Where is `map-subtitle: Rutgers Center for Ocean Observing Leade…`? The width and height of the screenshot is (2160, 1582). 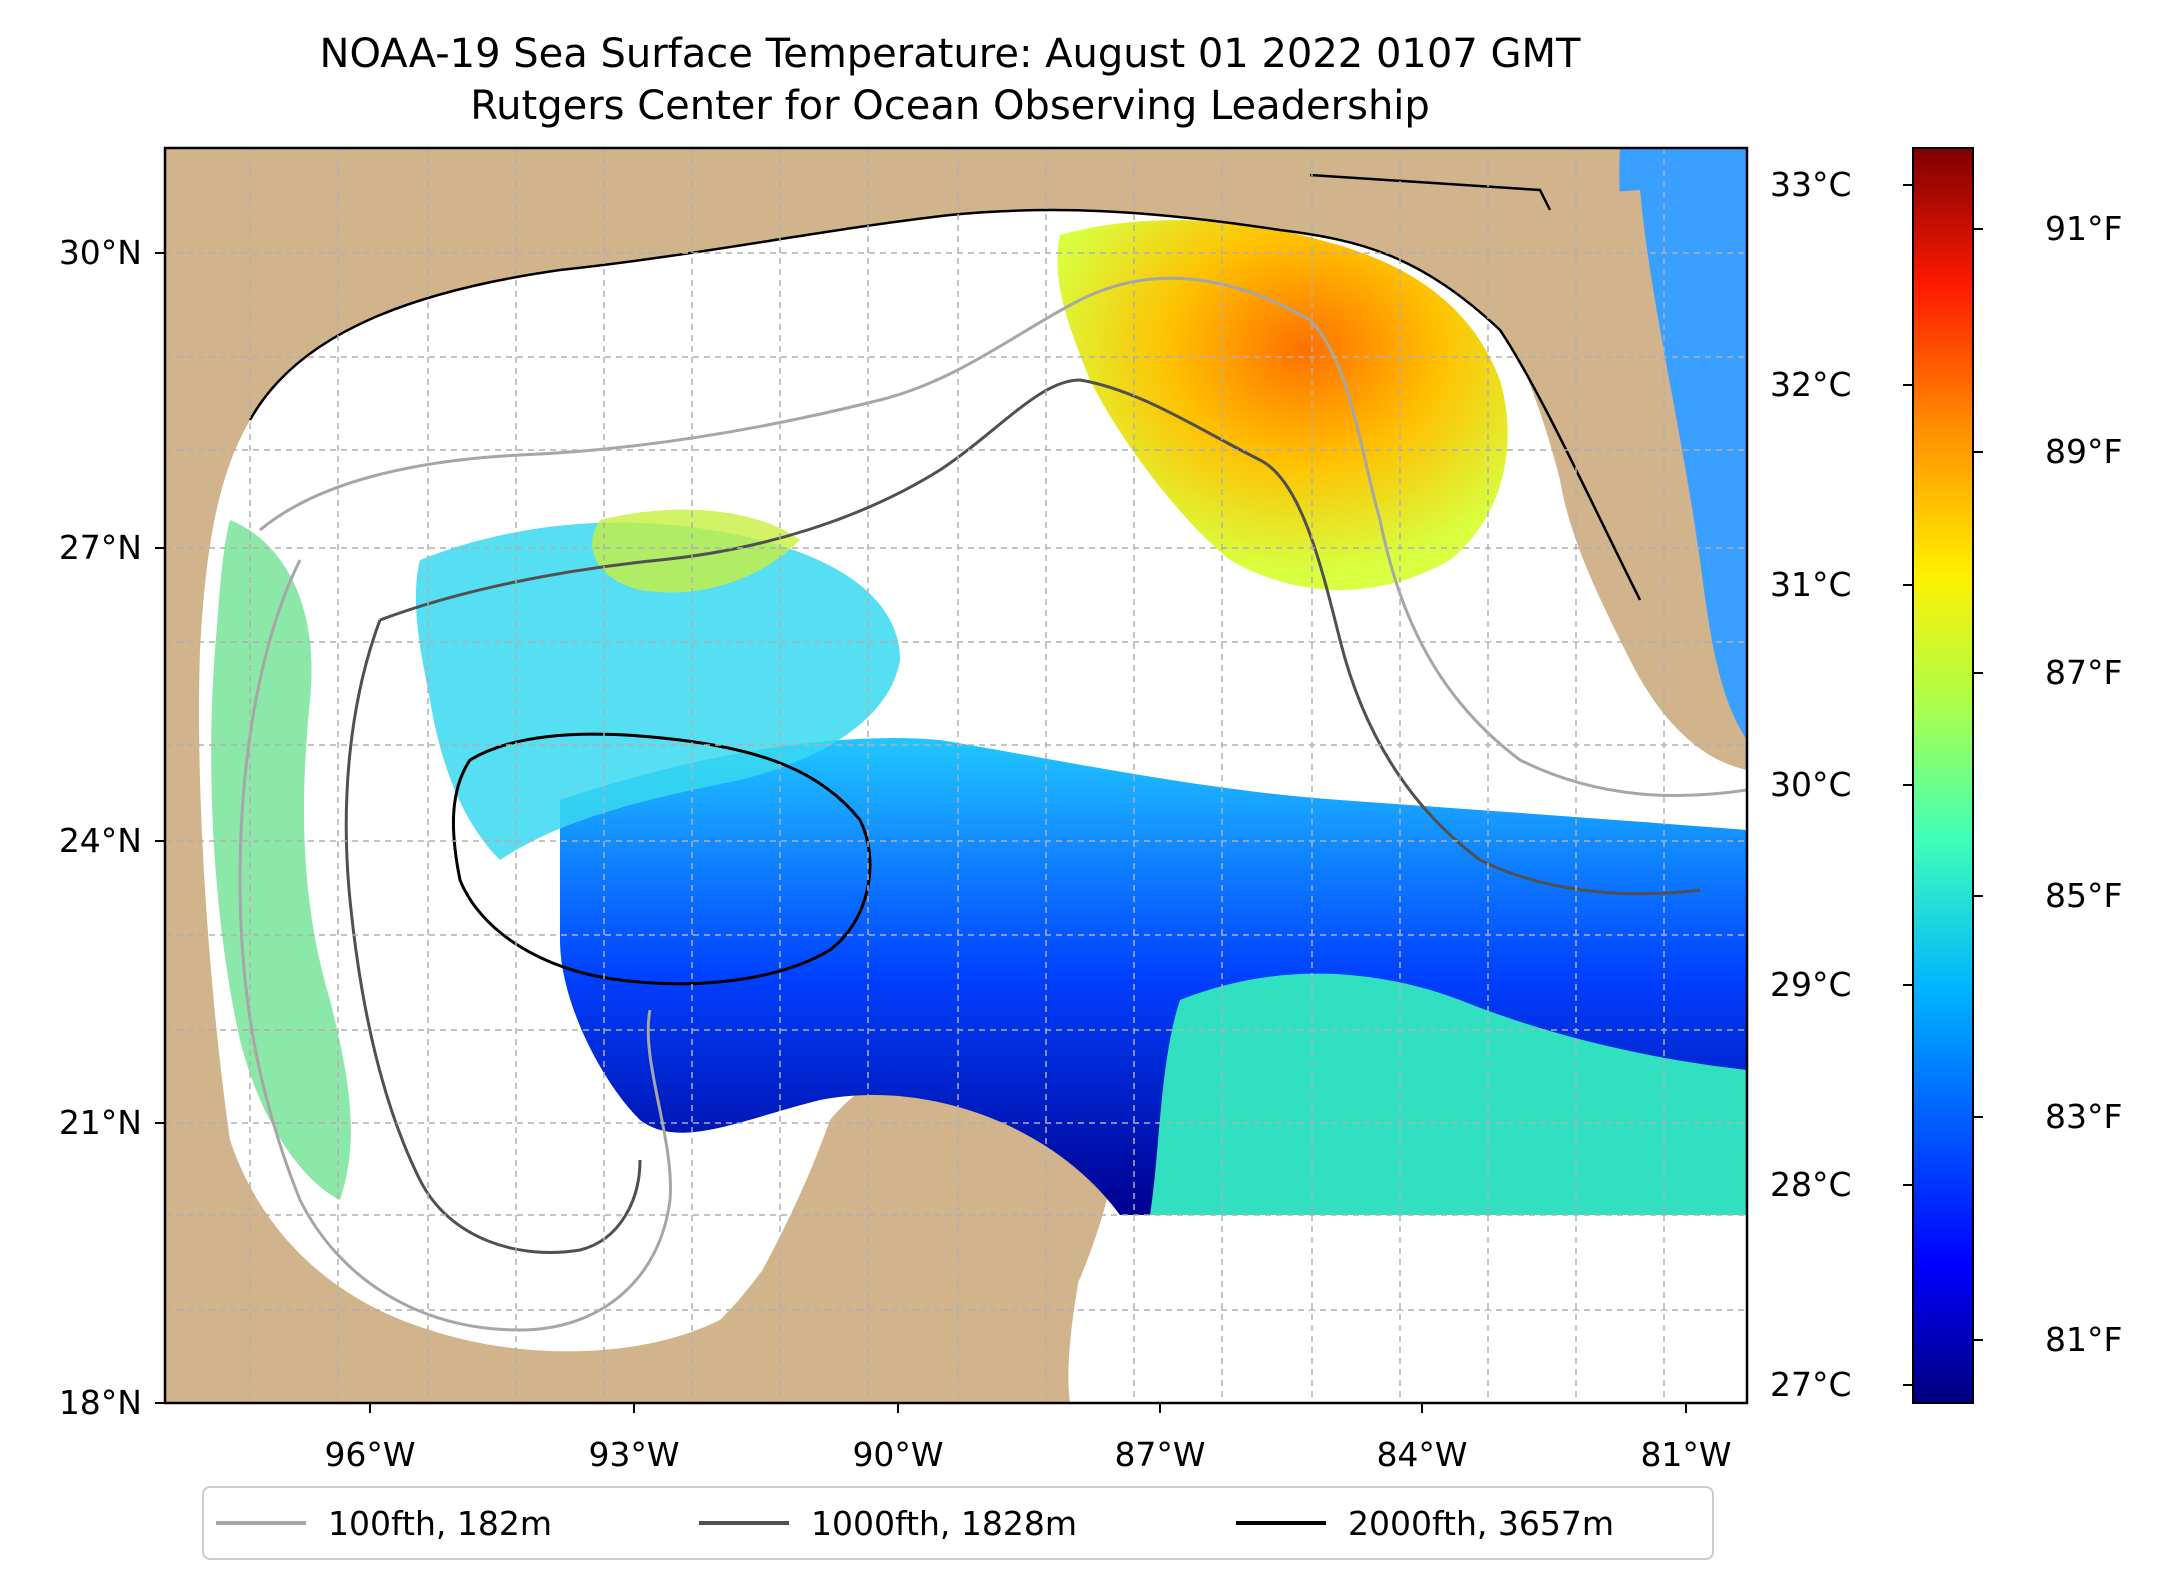 map-subtitle: Rutgers Center for Ocean Observing Leade… is located at coordinates (950, 106).